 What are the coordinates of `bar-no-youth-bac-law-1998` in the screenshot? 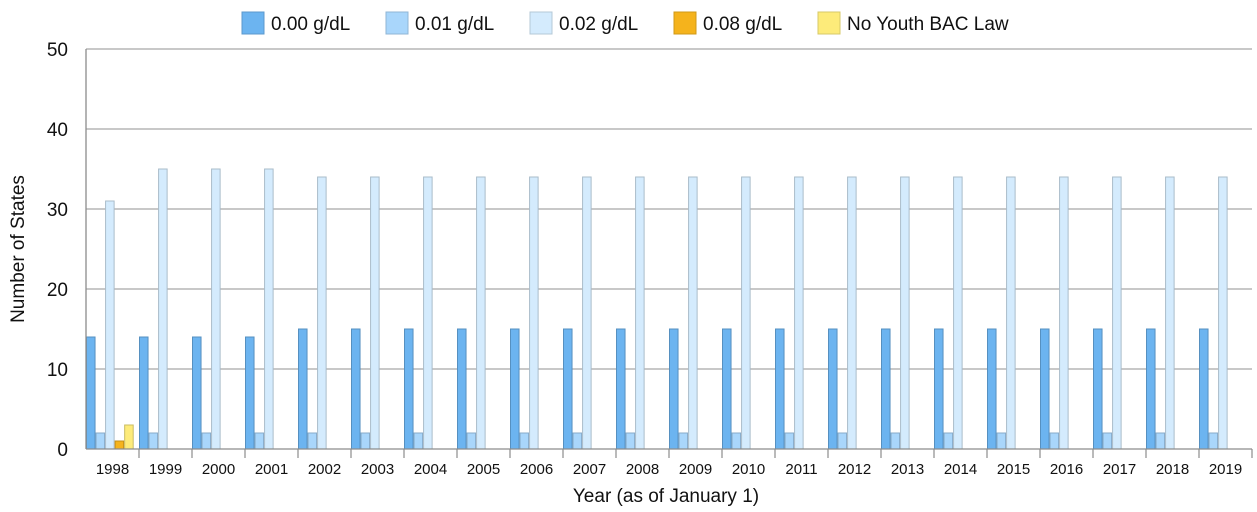 It's located at (129, 437).